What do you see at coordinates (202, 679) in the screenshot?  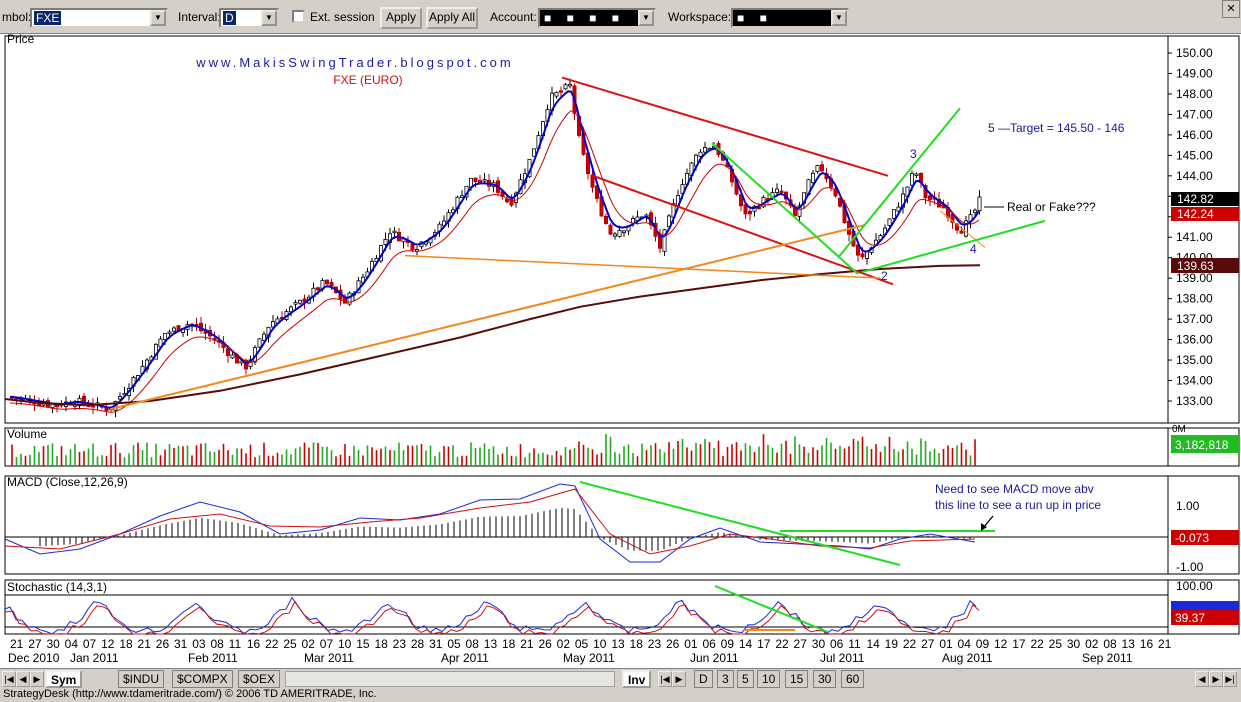 I see `tab-compx: $COMPX` at bounding box center [202, 679].